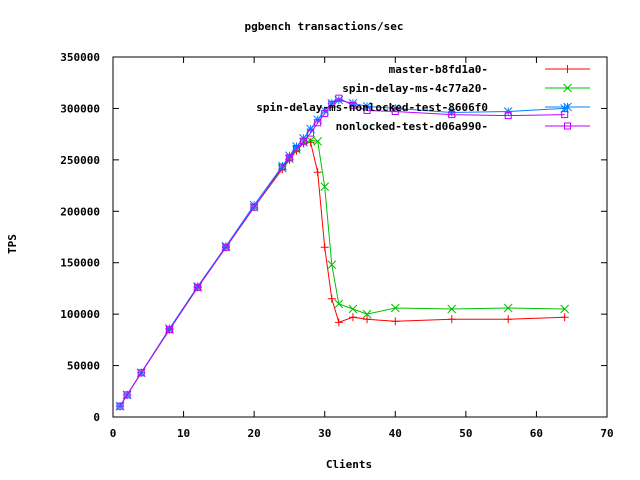  Describe the element at coordinates (113, 433) in the screenshot. I see `x-tick-label: 0` at that location.